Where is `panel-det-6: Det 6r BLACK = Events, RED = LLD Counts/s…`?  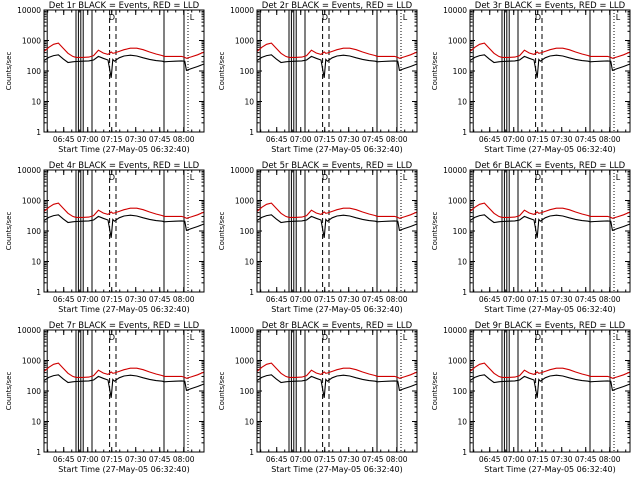 panel-det-6: Det 6r BLACK = Events, RED = LLD Counts/s… is located at coordinates (531, 237).